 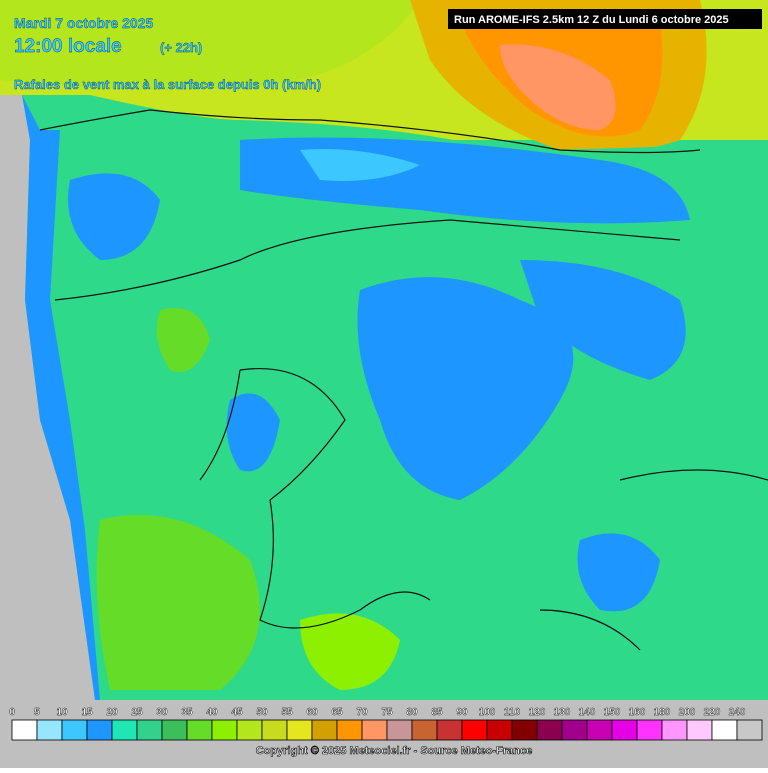 I want to click on legend-label: 70, so click(x=362, y=712).